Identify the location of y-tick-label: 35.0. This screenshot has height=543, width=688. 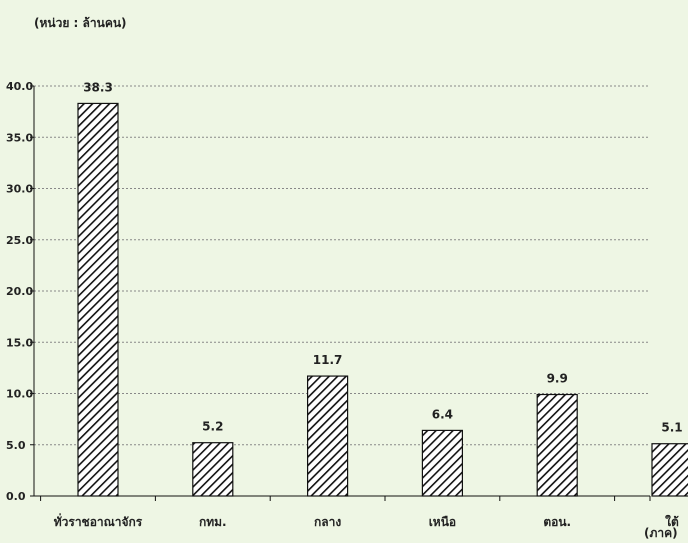
(19, 137).